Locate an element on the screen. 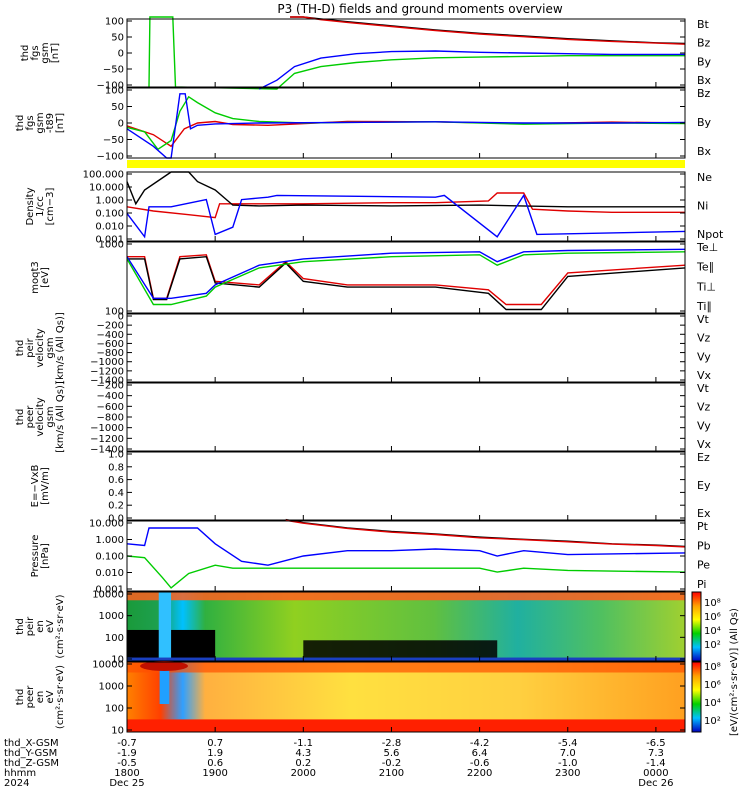 The image size is (750, 800). peir_eflux-ytick-label: 1000 is located at coordinates (111, 616).